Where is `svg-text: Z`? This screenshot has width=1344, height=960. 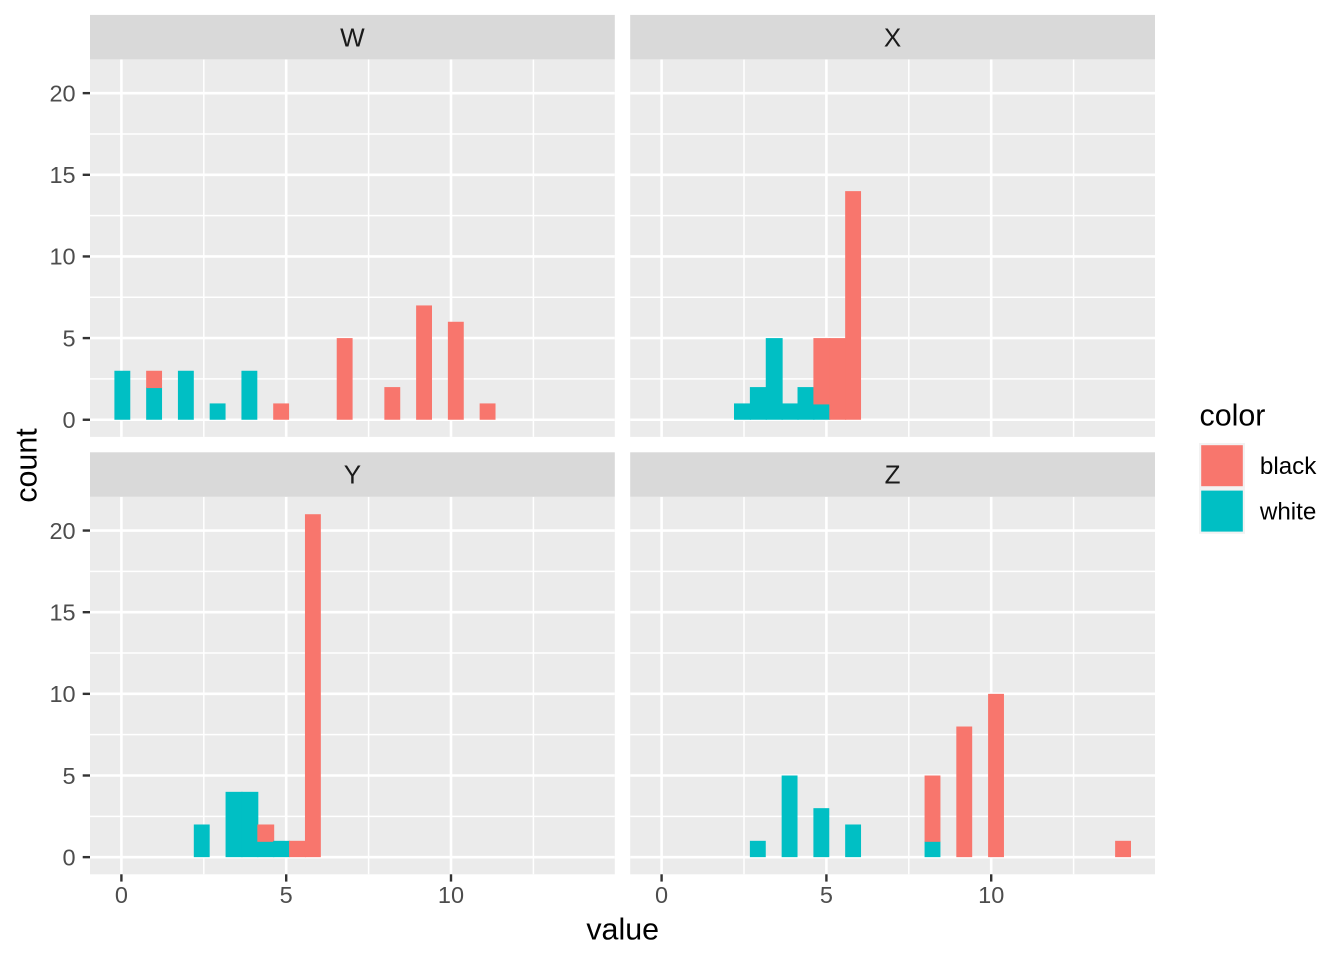
svg-text: Z is located at coordinates (893, 475).